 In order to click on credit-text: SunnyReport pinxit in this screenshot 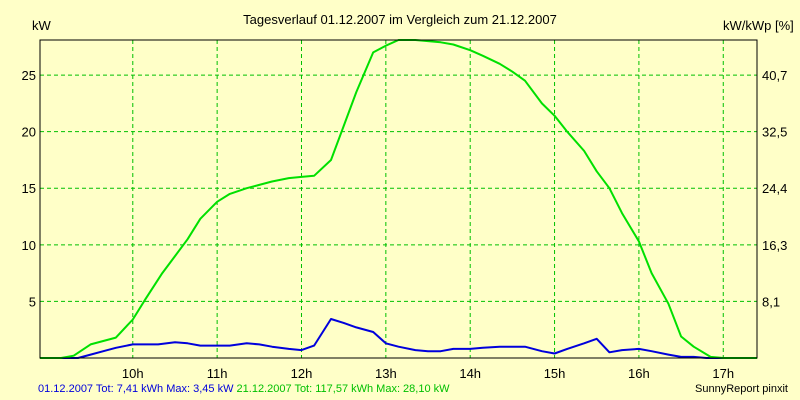, I will do `click(741, 389)`.